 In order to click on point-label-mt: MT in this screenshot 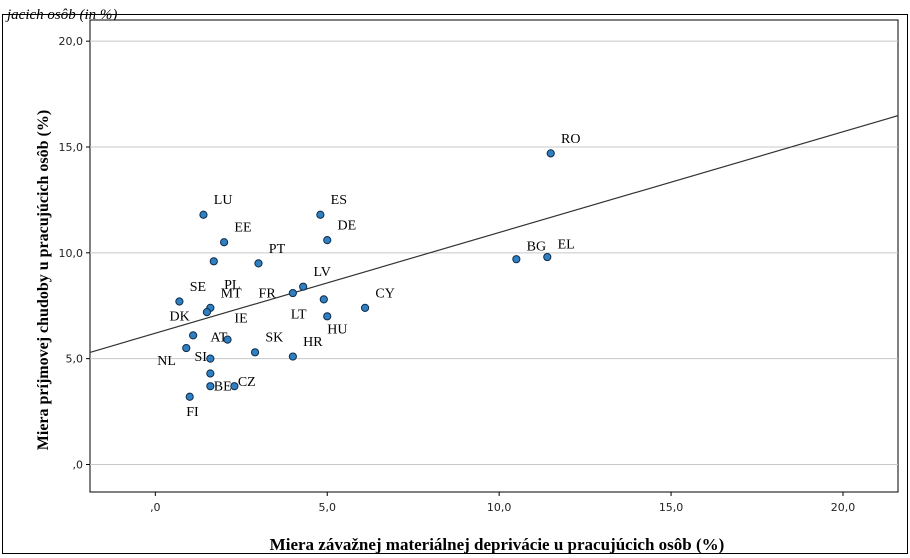, I will do `click(231, 293)`.